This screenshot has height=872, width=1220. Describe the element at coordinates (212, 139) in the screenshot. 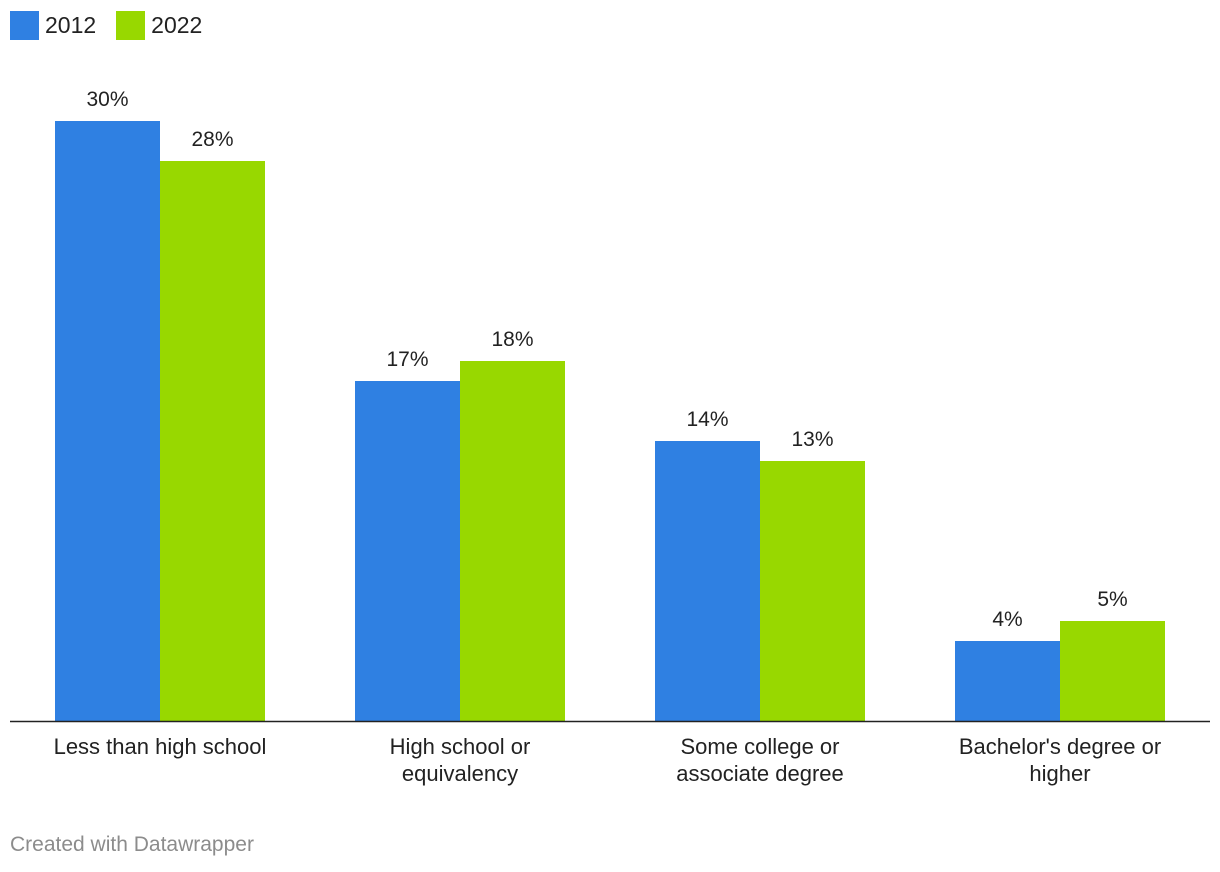

I see `data-label-2022-0: 28%` at that location.